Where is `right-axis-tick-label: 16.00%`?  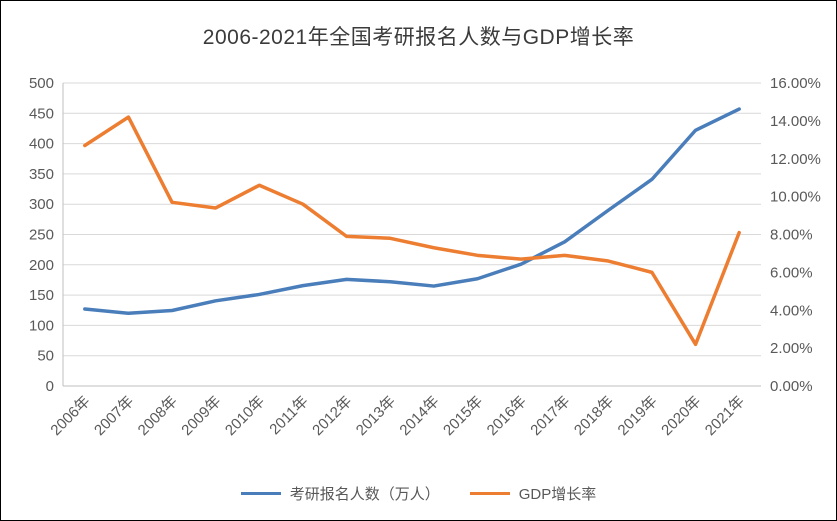 right-axis-tick-label: 16.00% is located at coordinates (795, 83).